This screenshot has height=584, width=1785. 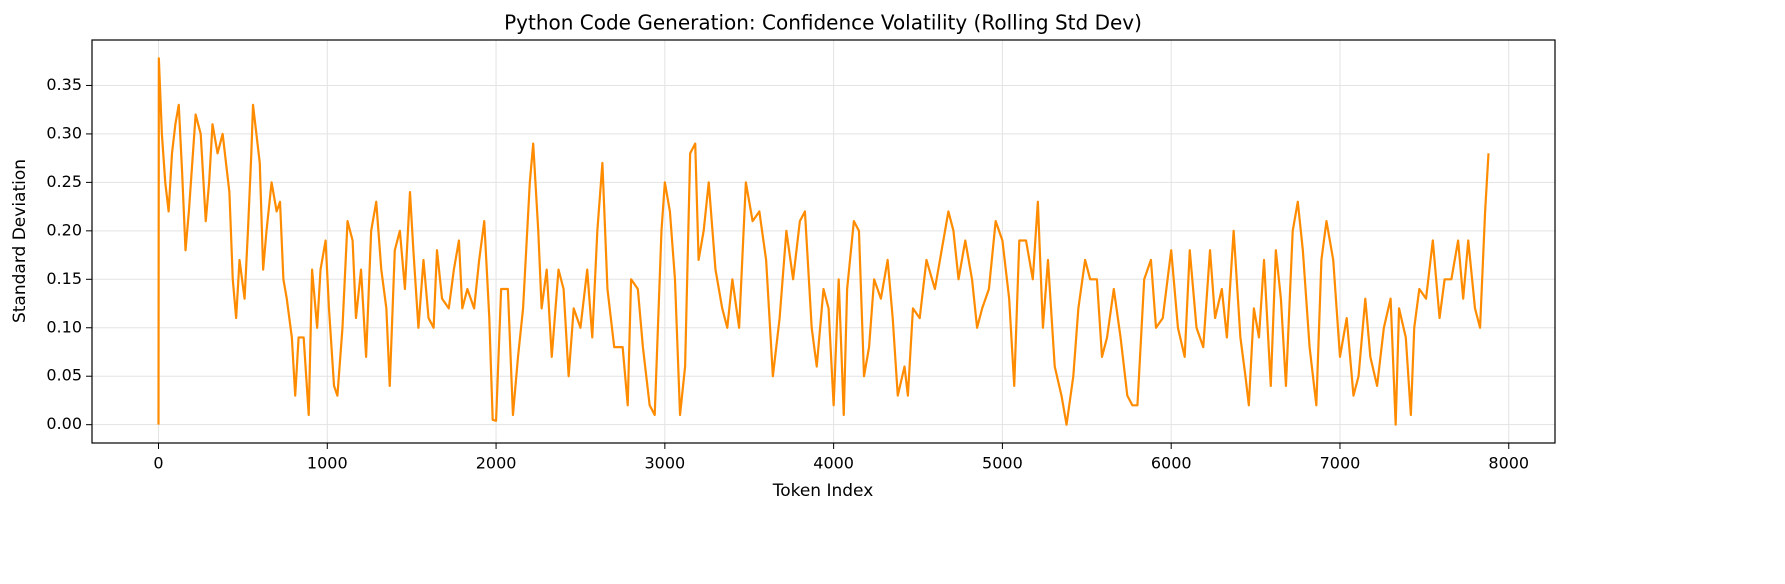 I want to click on x-tick-label: 5000, so click(x=1002, y=463).